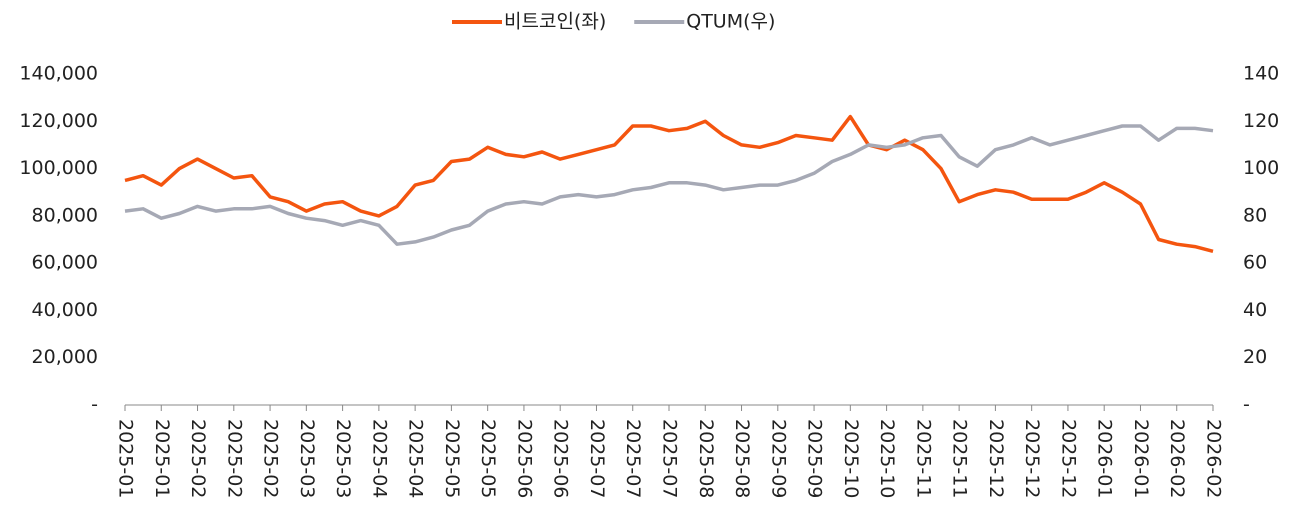 This screenshot has width=1295, height=523. I want to click on legend-label: QTUM(우), so click(730, 22).